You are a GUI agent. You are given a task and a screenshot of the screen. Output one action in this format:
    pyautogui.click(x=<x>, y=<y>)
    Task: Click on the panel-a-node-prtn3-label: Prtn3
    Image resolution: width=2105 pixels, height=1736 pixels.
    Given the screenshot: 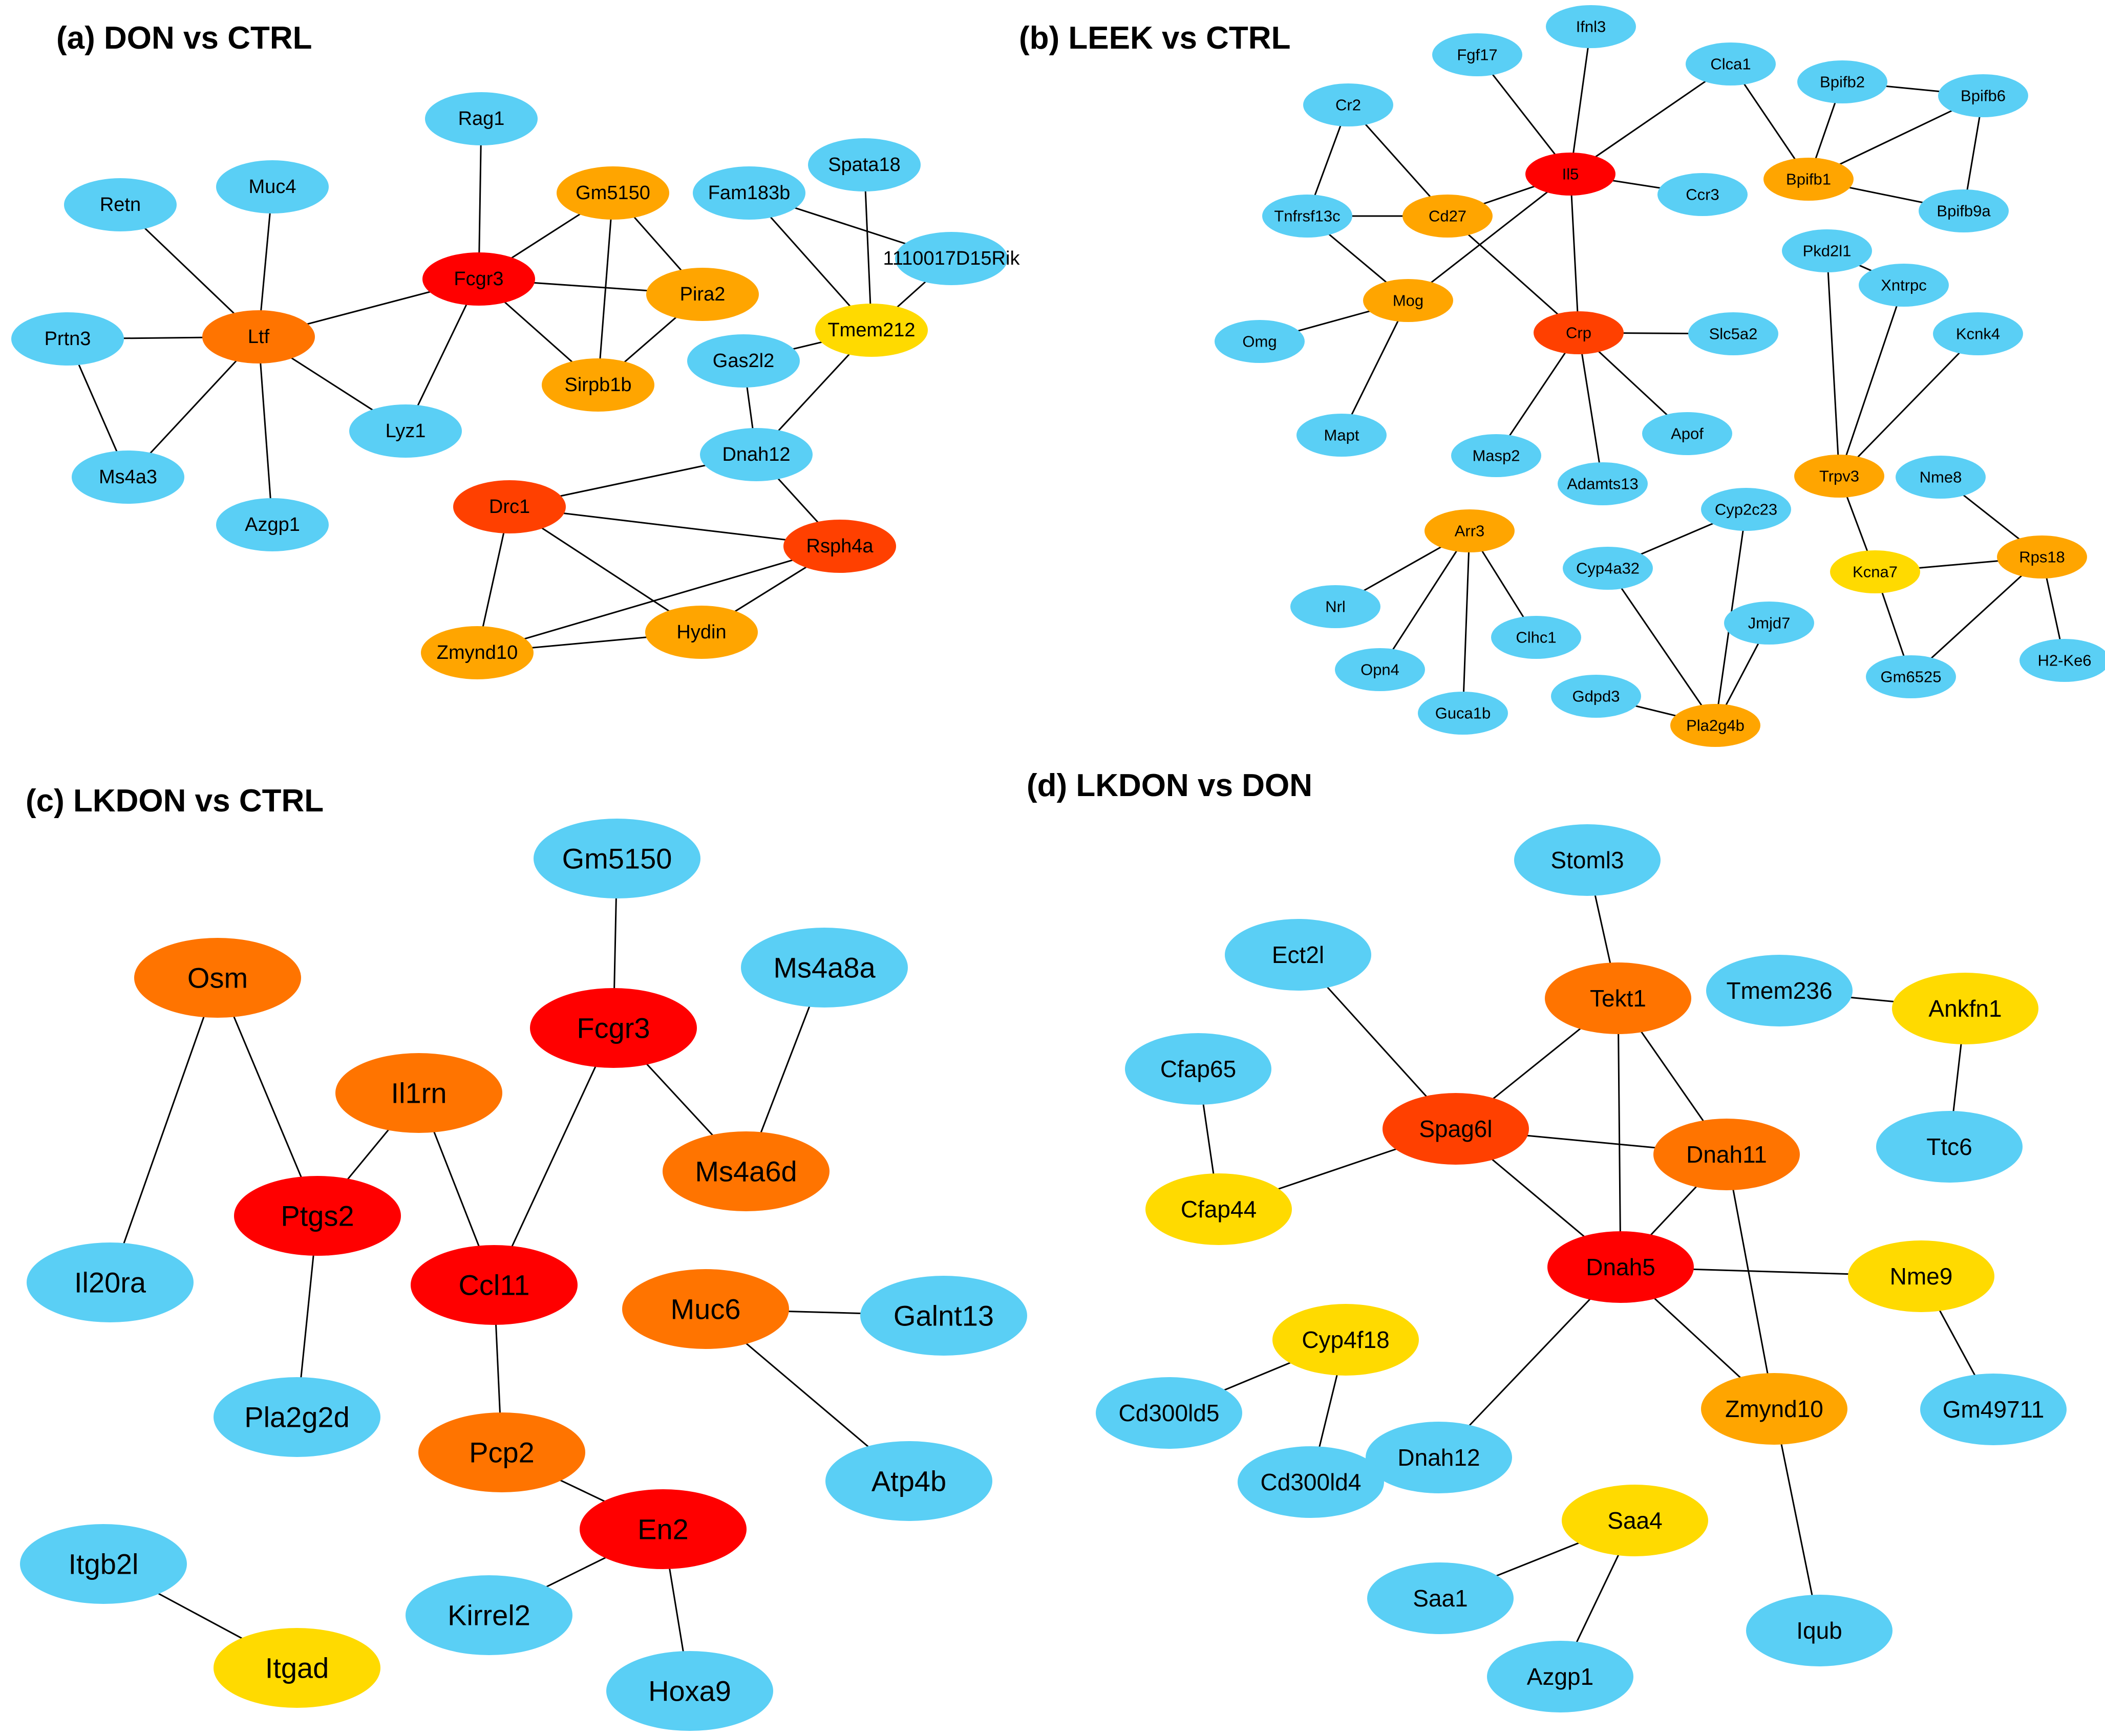 What is the action you would take?
    pyautogui.click(x=68, y=339)
    